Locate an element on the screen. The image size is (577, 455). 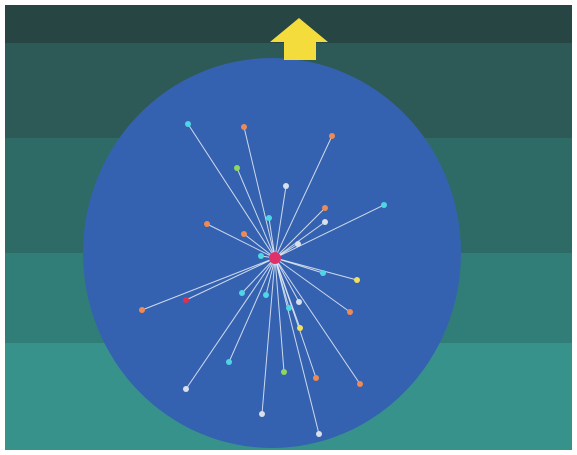
arrow is located at coordinates (299, 39).